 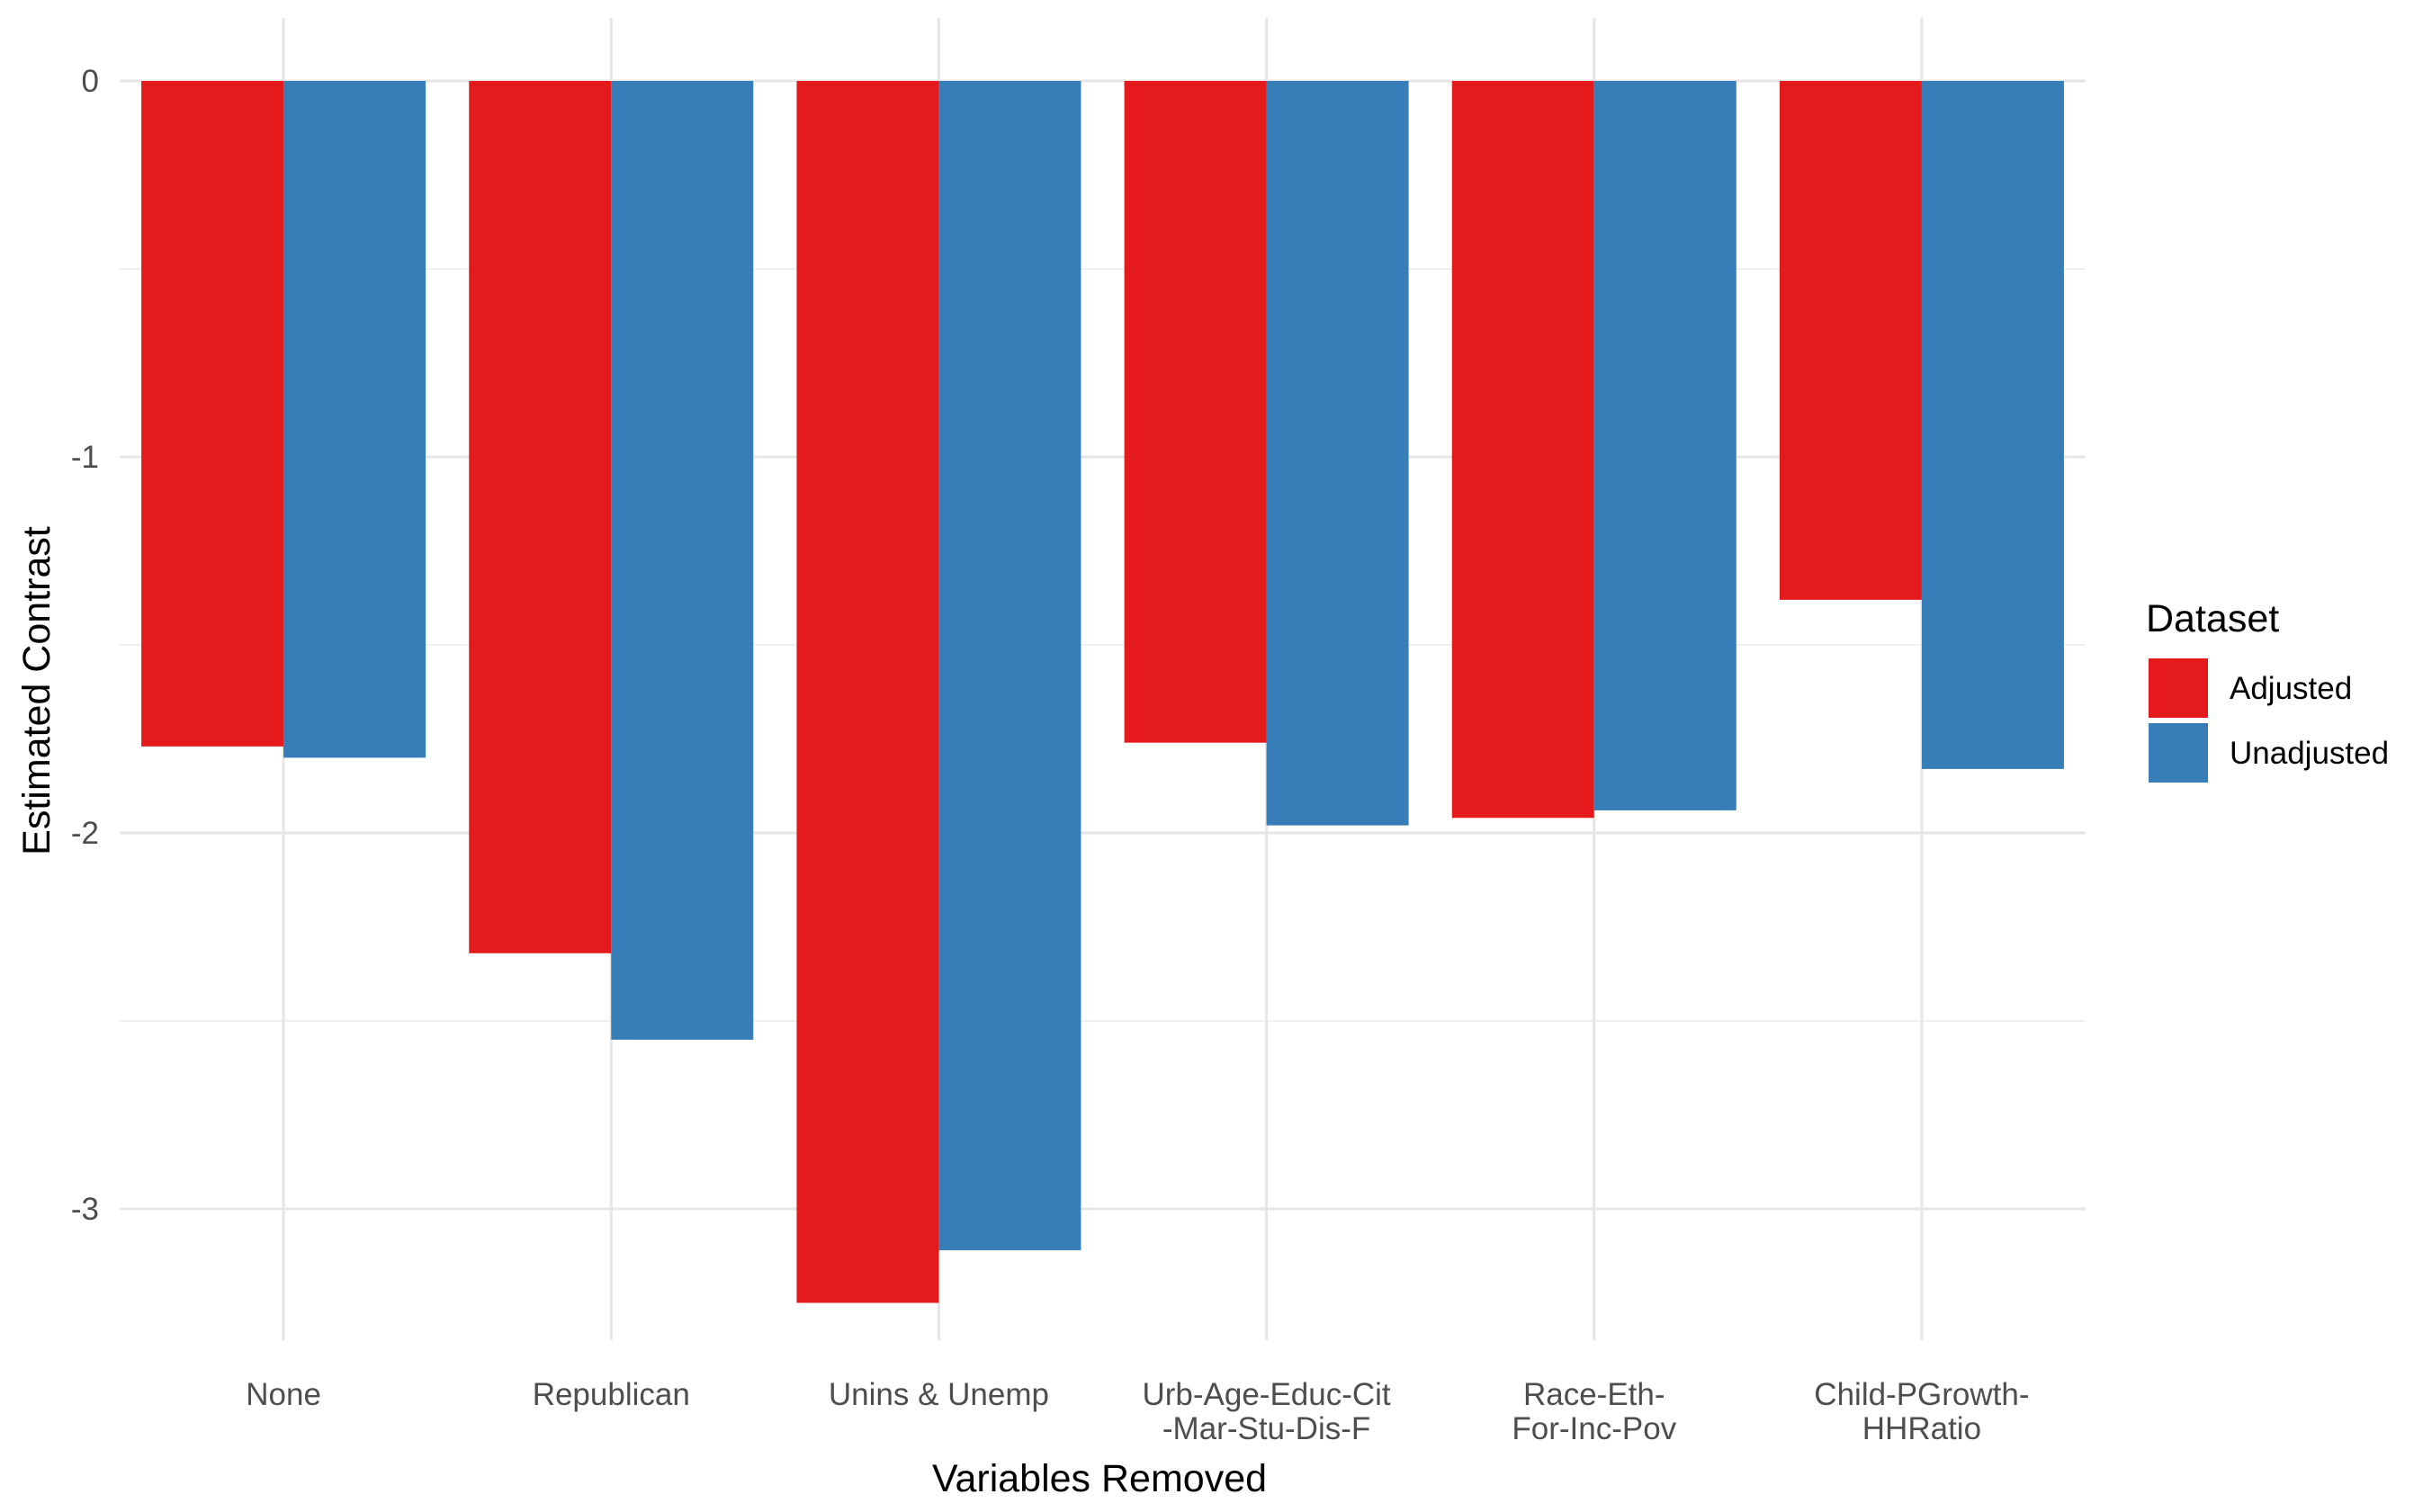 I want to click on y-tick-label: -3, so click(x=85, y=1209).